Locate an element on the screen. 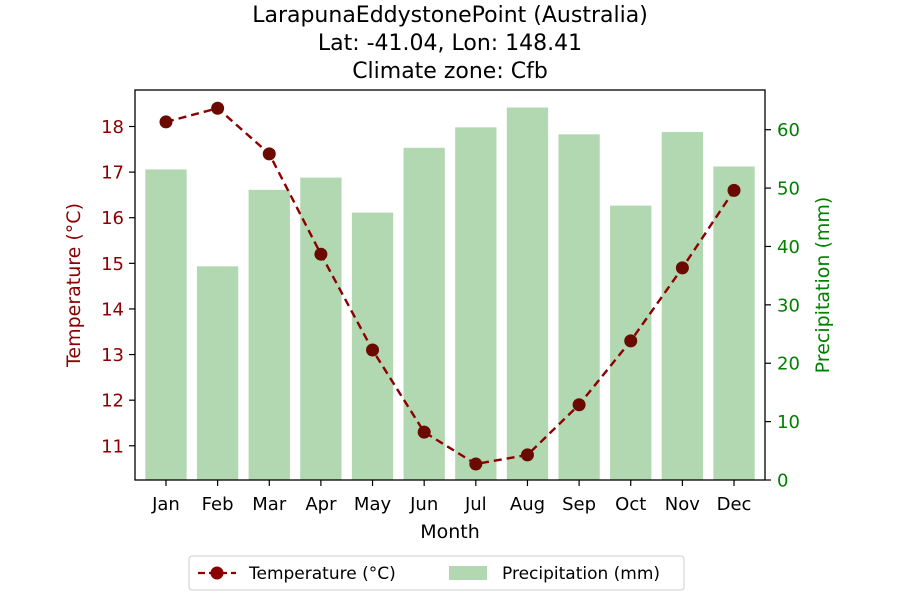  temperature-point-jan is located at coordinates (166, 122).